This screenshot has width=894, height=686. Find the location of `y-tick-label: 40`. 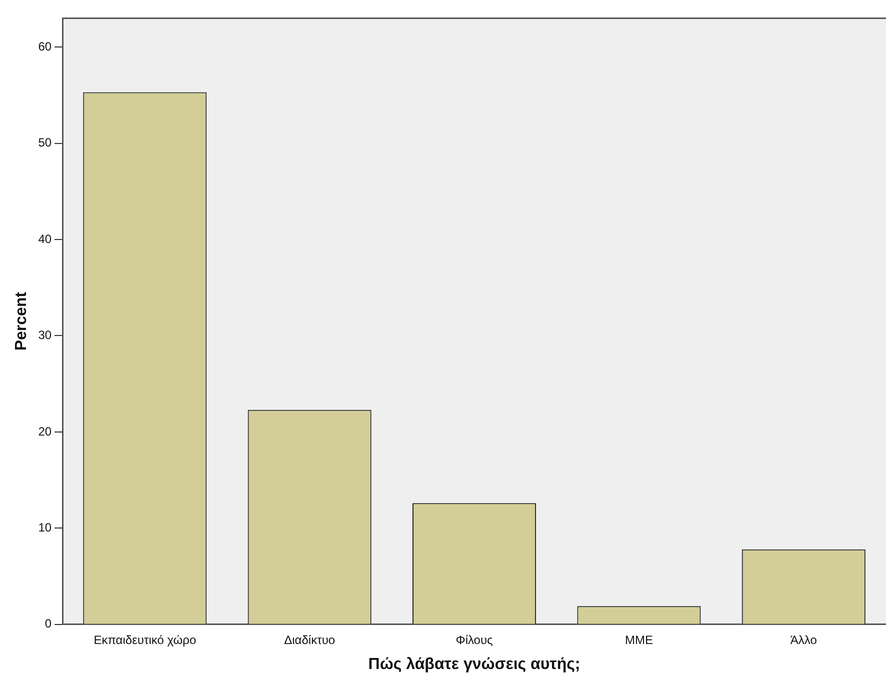

y-tick-label: 40 is located at coordinates (45, 239).